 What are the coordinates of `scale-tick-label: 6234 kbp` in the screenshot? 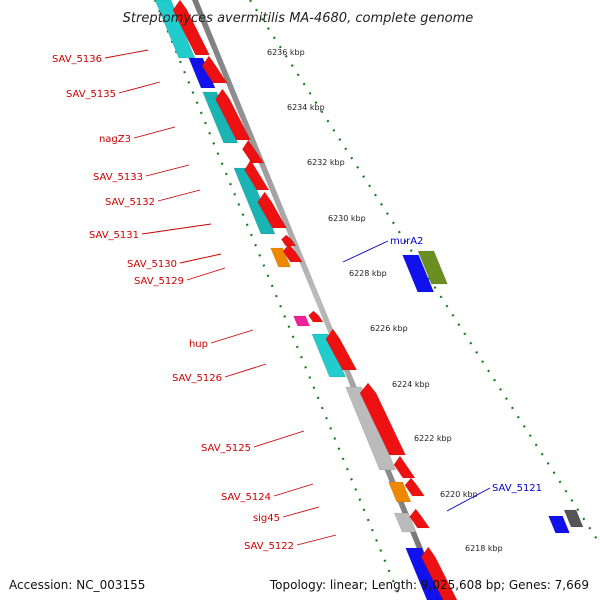 It's located at (306, 107).